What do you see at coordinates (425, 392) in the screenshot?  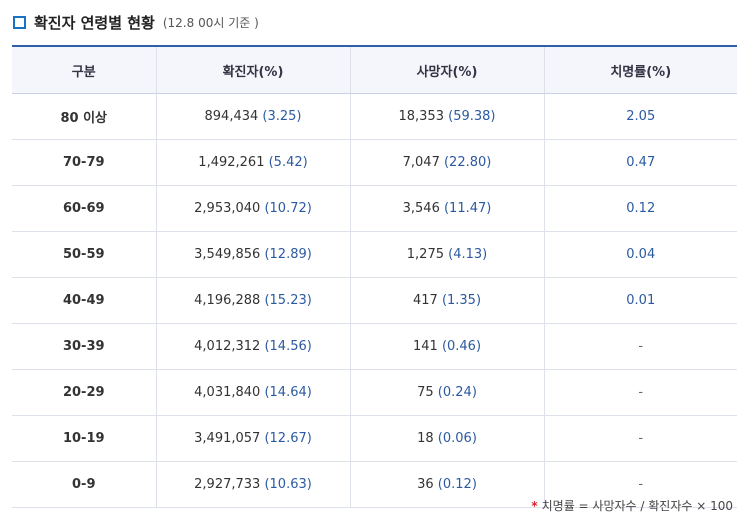 I see `deaths-value: 75` at bounding box center [425, 392].